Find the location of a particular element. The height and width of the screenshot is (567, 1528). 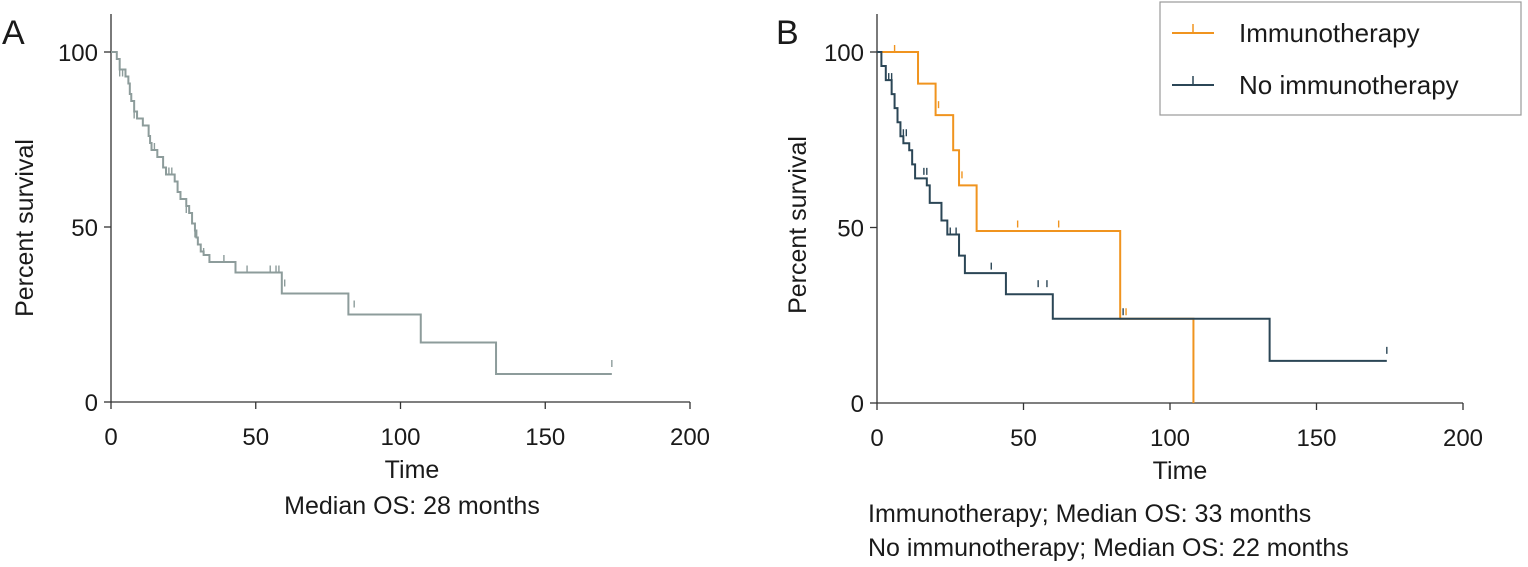

panel-letter-b: B is located at coordinates (787, 33).